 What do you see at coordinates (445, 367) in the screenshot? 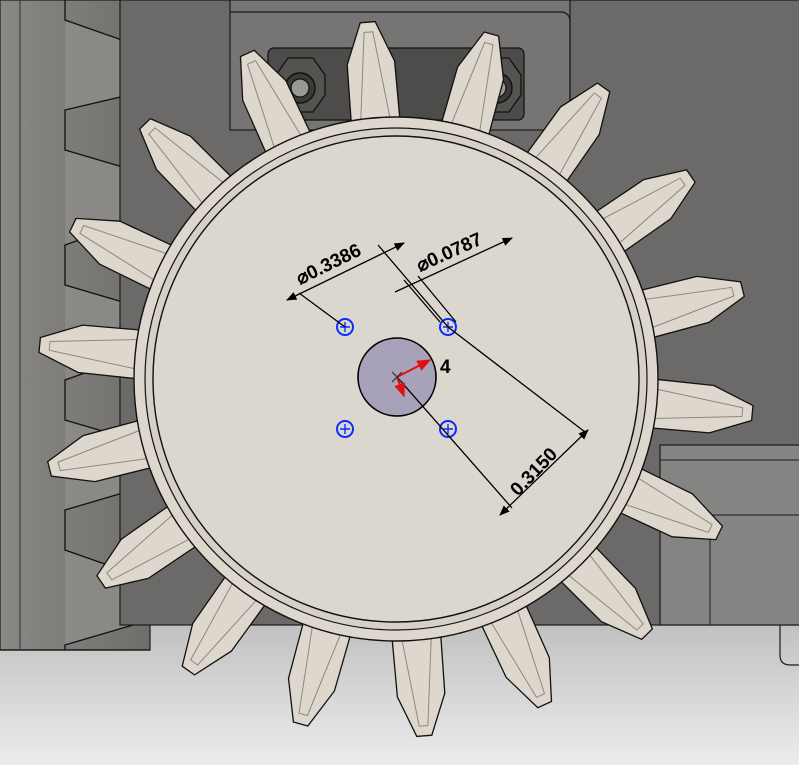
I see `pattern-count-label: 4` at bounding box center [445, 367].